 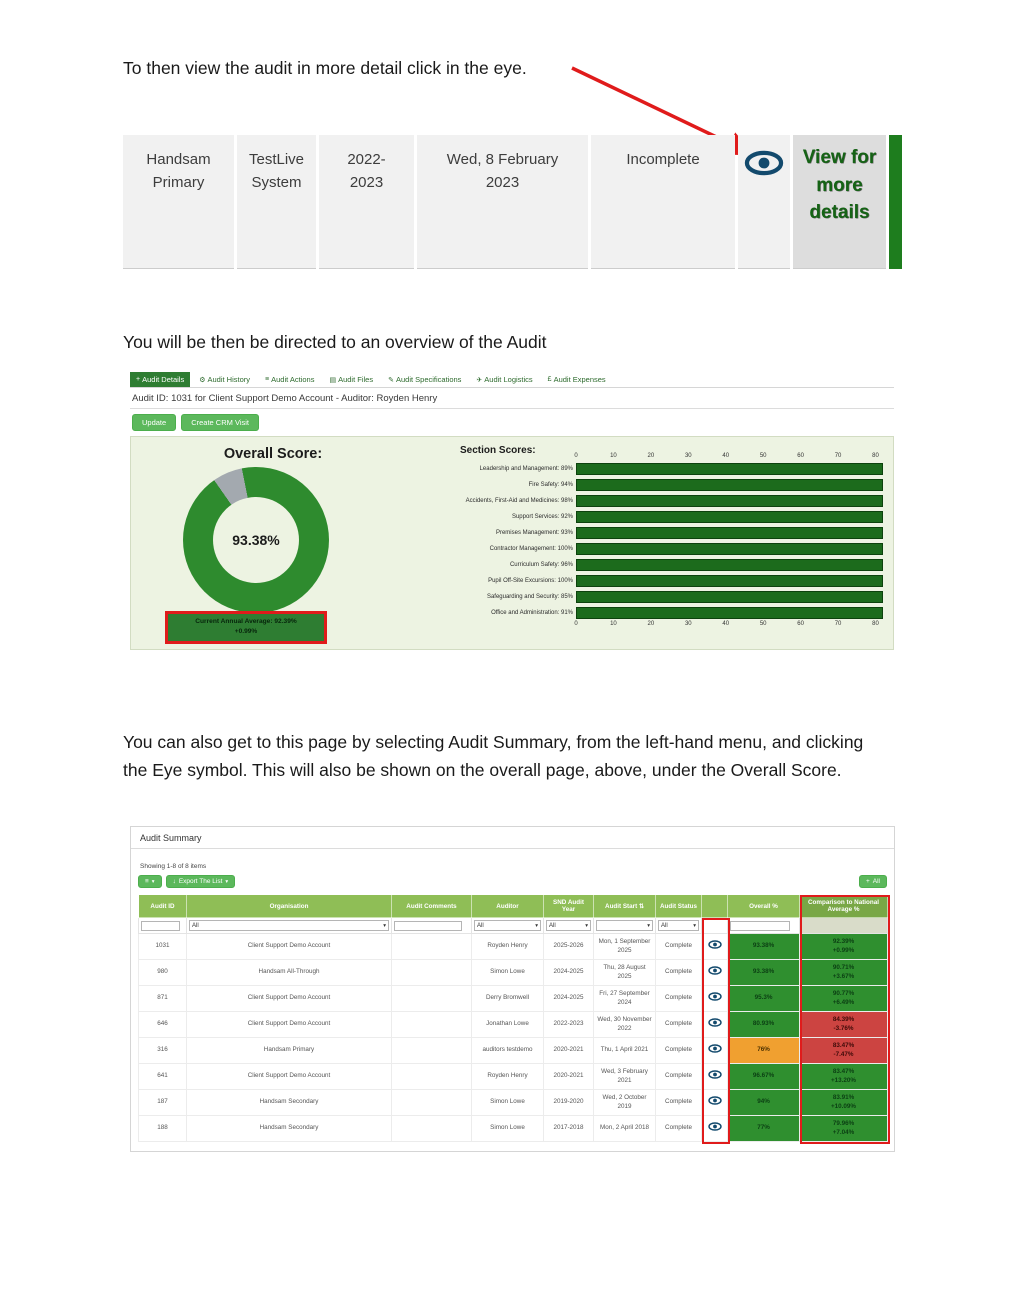 I want to click on cell-start: Mon, 1 September 2025, so click(x=624, y=946).